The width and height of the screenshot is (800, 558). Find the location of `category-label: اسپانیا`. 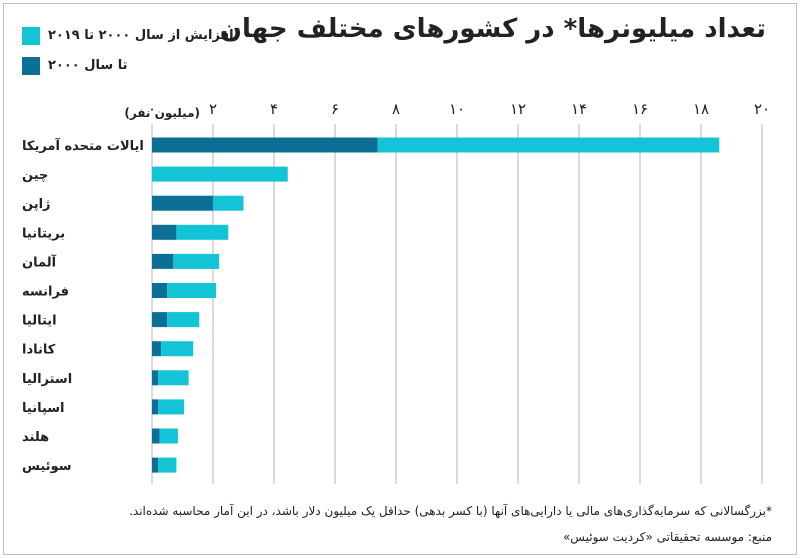

category-label: اسپانیا is located at coordinates (43, 408).